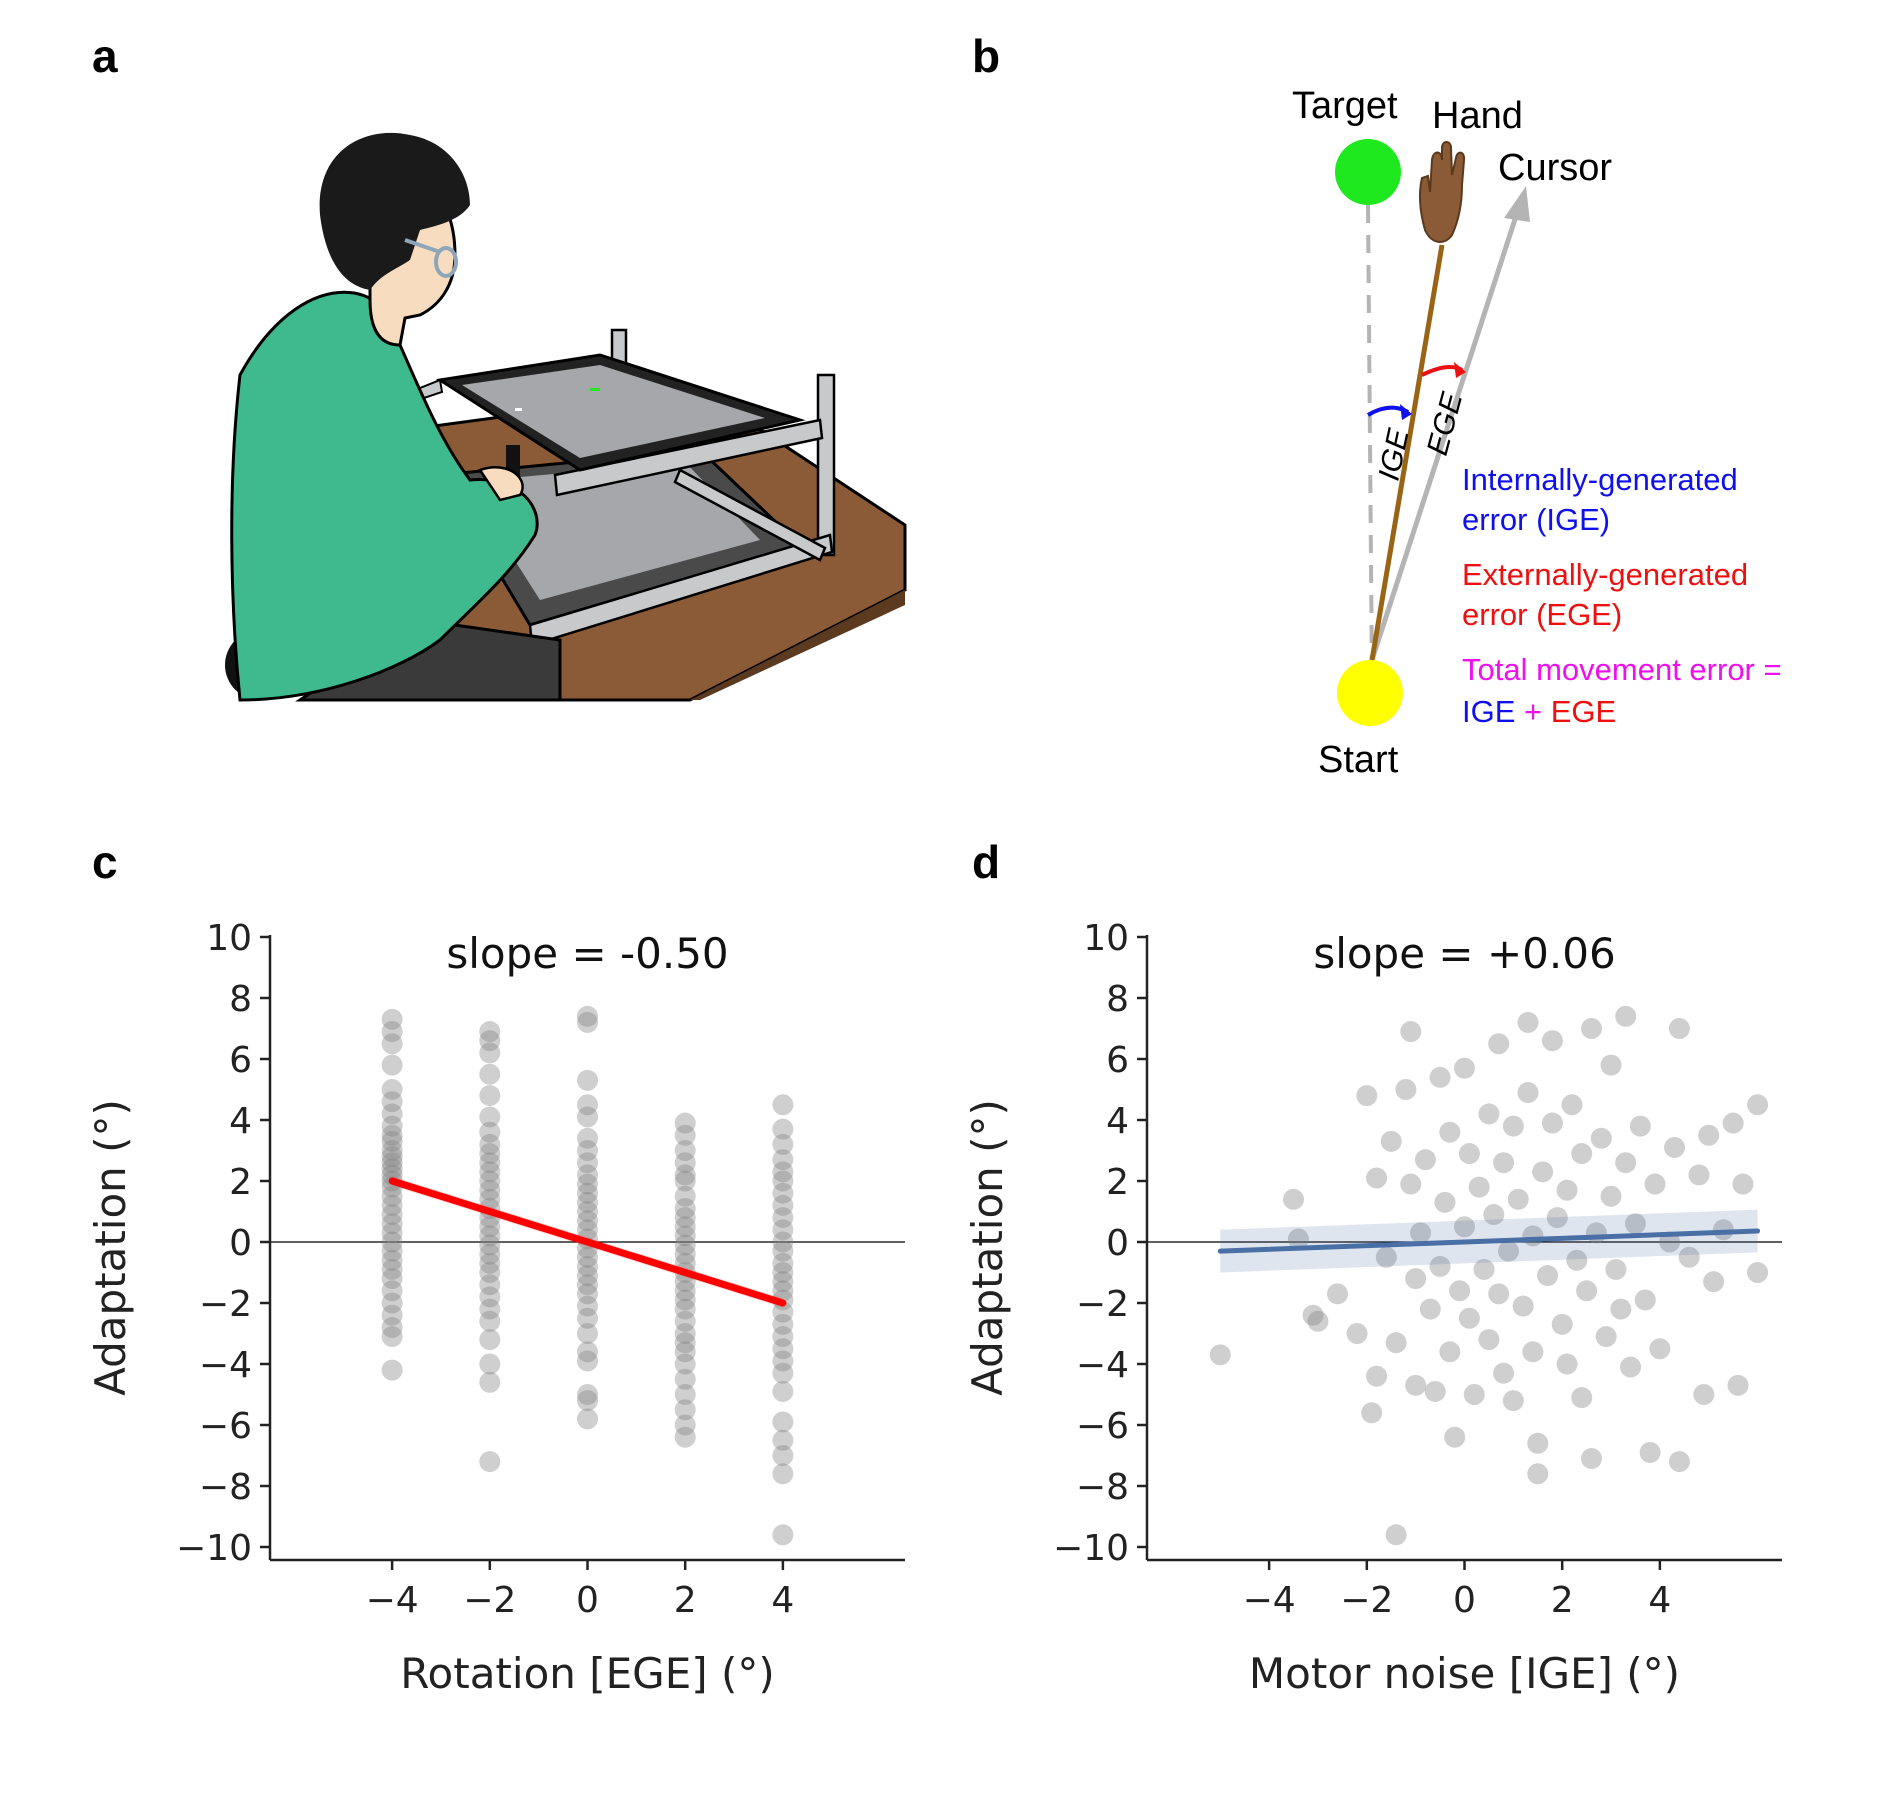 This screenshot has height=1793, width=1885. What do you see at coordinates (1489, 1275) in the screenshot?
I see `scatter-points` at bounding box center [1489, 1275].